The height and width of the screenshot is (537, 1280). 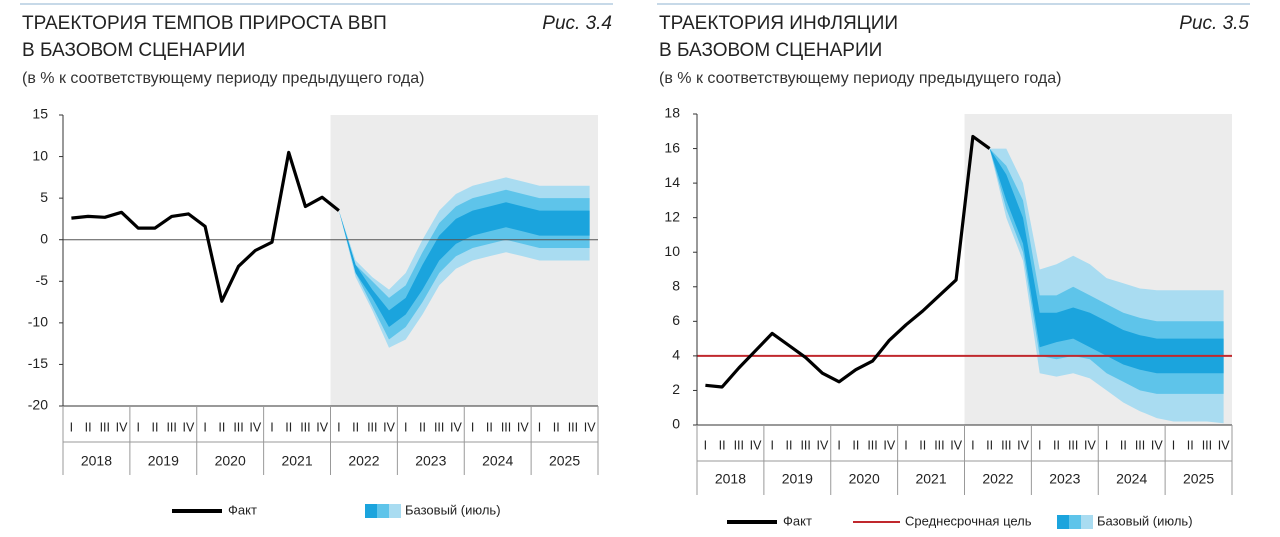 What do you see at coordinates (778, 23) in the screenshot?
I see `chart-title: ТРАЕКТОРИЯ ИНФЛЯЦИИ` at bounding box center [778, 23].